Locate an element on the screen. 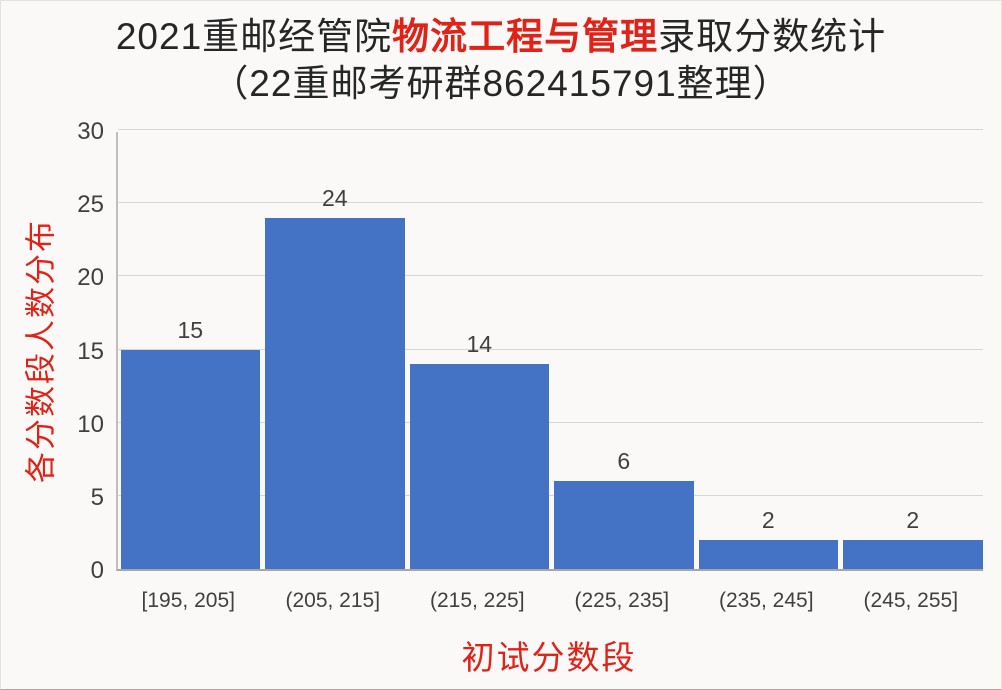 Image resolution: width=1002 pixels, height=690 pixels. gridline-y25 is located at coordinates (550, 203).